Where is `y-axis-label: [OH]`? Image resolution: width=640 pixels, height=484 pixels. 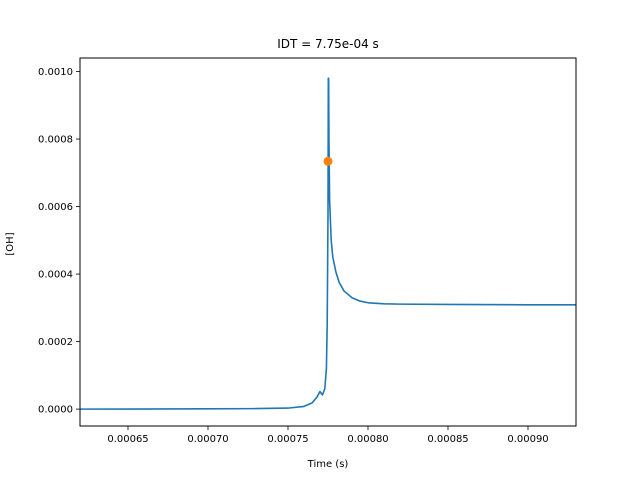 y-axis-label: [OH] is located at coordinates (10, 243).